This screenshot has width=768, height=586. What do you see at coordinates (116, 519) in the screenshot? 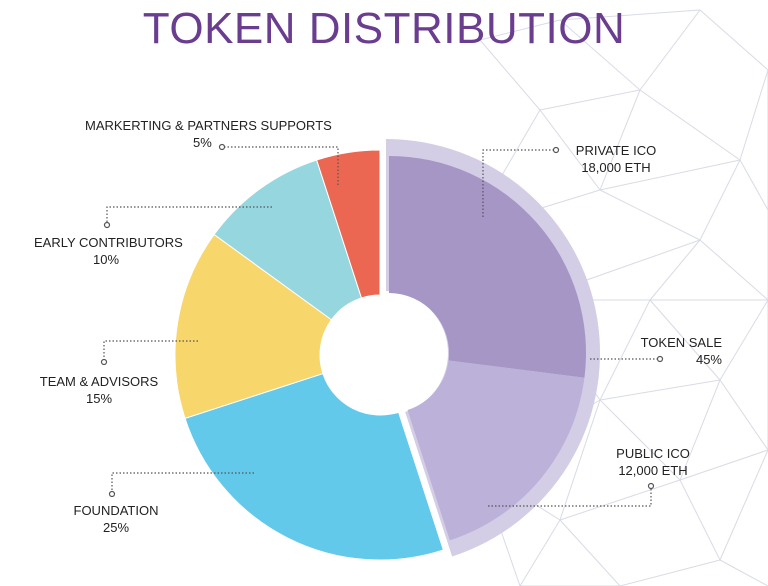
I see `label-foundation: FOUNDATION 25%` at bounding box center [116, 519].